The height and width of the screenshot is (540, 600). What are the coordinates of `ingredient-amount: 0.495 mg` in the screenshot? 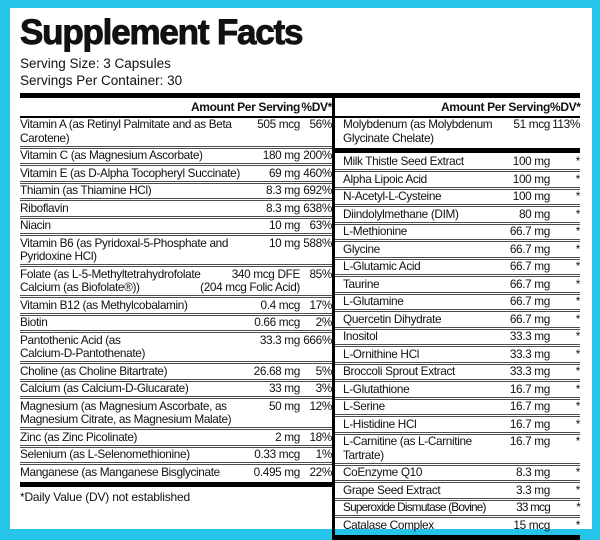 It's located at (277, 471).